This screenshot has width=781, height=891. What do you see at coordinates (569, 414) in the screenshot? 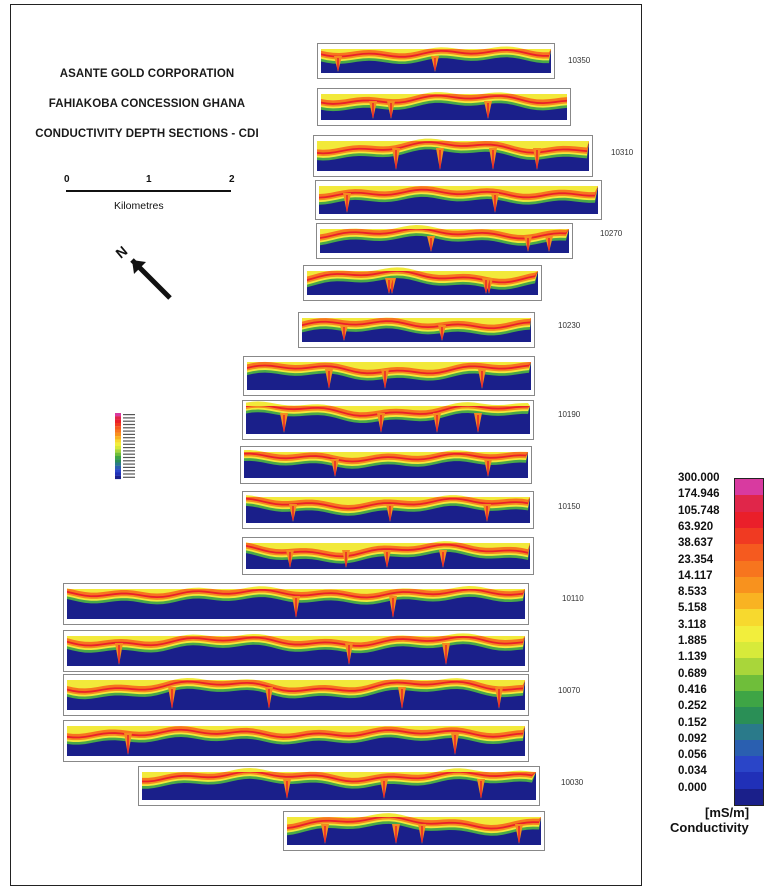
I see `line-label-10190: 10190` at bounding box center [569, 414].